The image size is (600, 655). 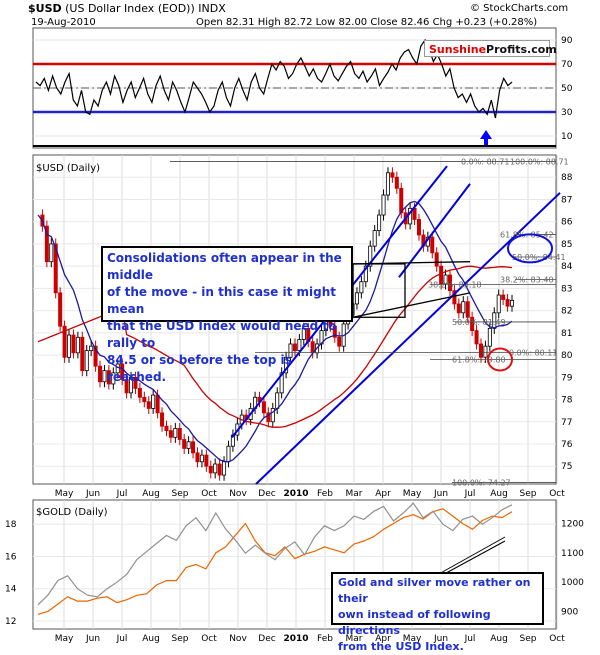 What do you see at coordinates (499, 494) in the screenshot?
I see `usd-month-label-15: Aug` at bounding box center [499, 494].